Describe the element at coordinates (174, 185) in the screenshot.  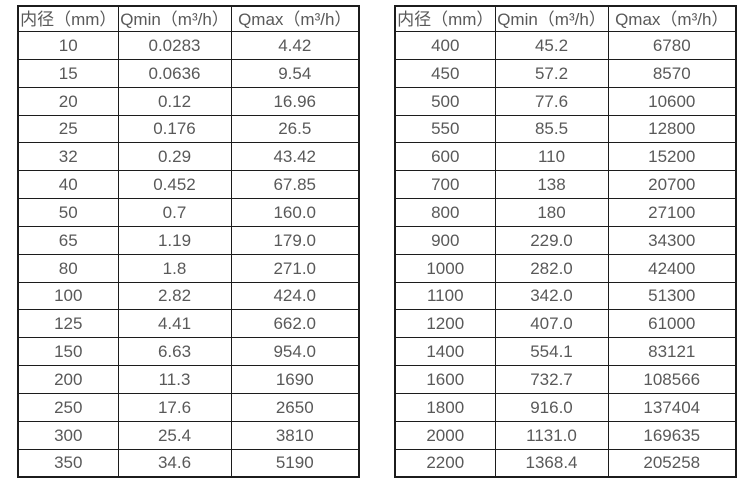
I see `table-cell: 0.452` at that location.